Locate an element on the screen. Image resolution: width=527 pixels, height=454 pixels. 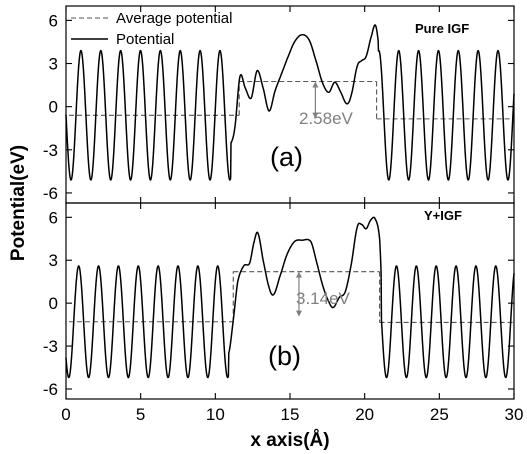
panel-b-y-tick-label: 6 is located at coordinates (53, 217).